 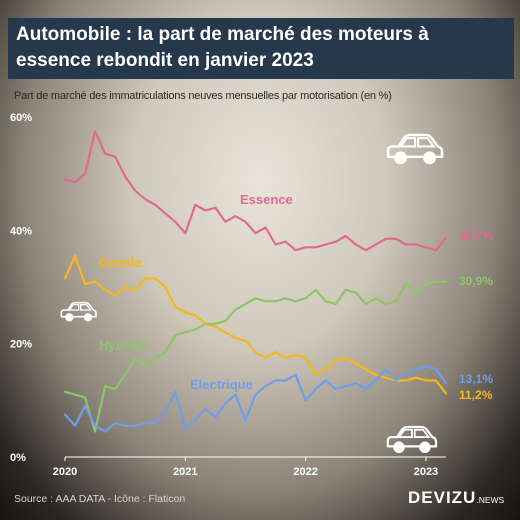 What do you see at coordinates (21, 345) in the screenshot?
I see `y-tick-label: 20%` at bounding box center [21, 345].